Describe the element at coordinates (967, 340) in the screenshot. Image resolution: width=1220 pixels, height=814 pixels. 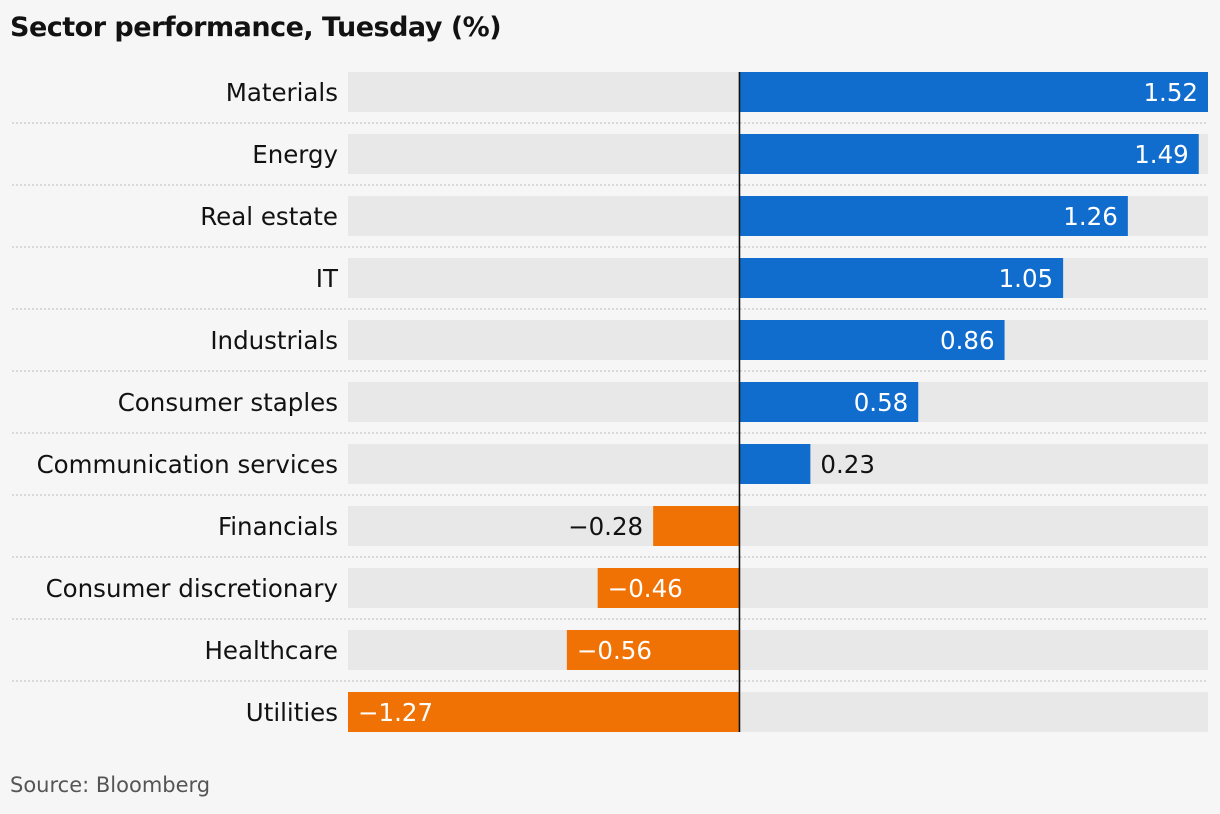
I see `value-label-industrials: 0.86` at that location.